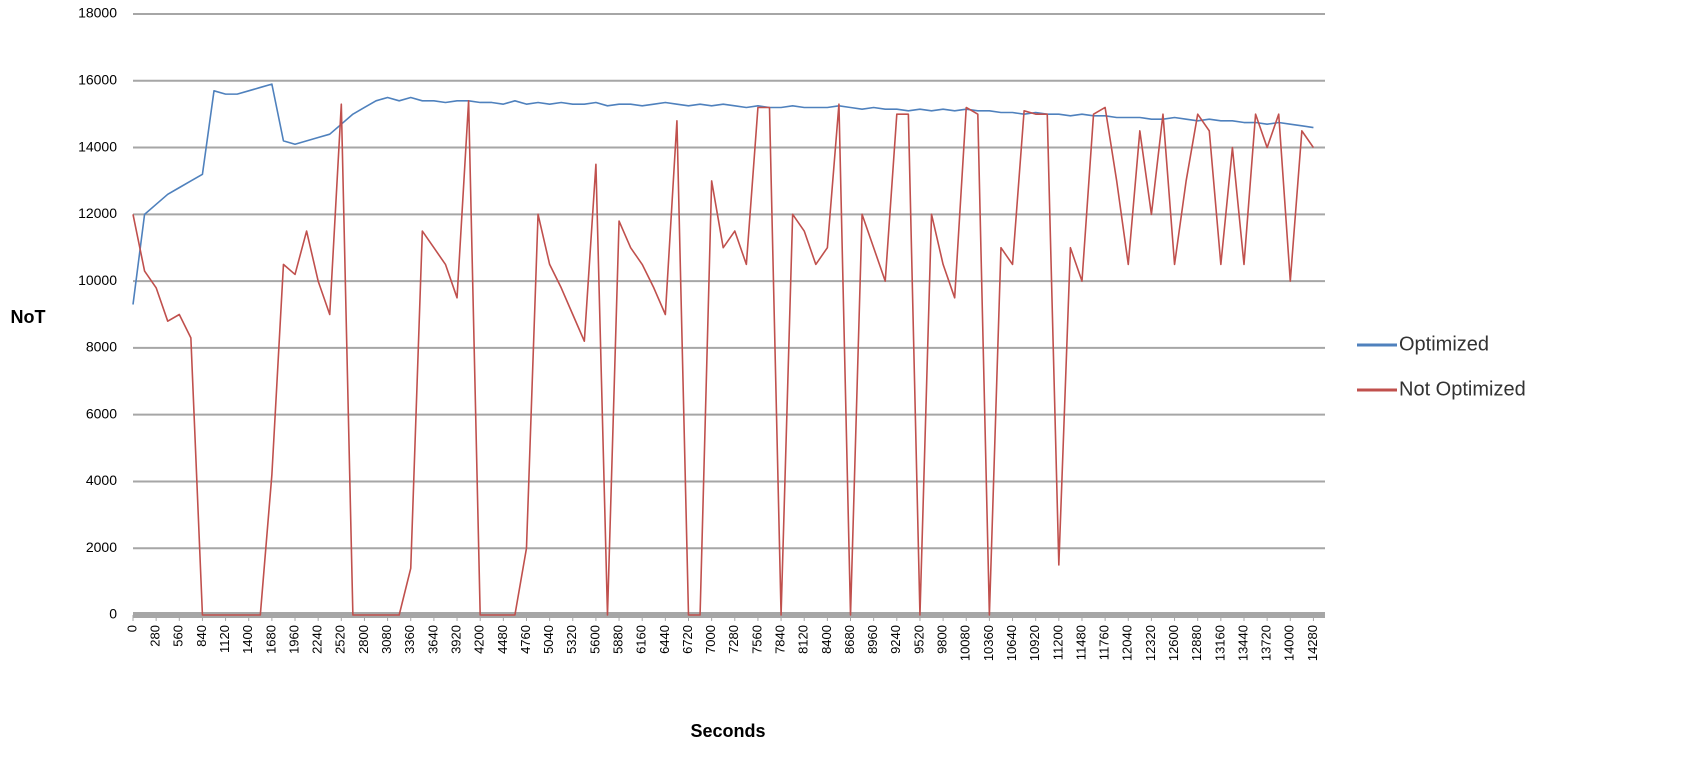 This screenshot has height=769, width=1692. Describe the element at coordinates (826, 639) in the screenshot. I see `x-tick-label: 8400` at that location.